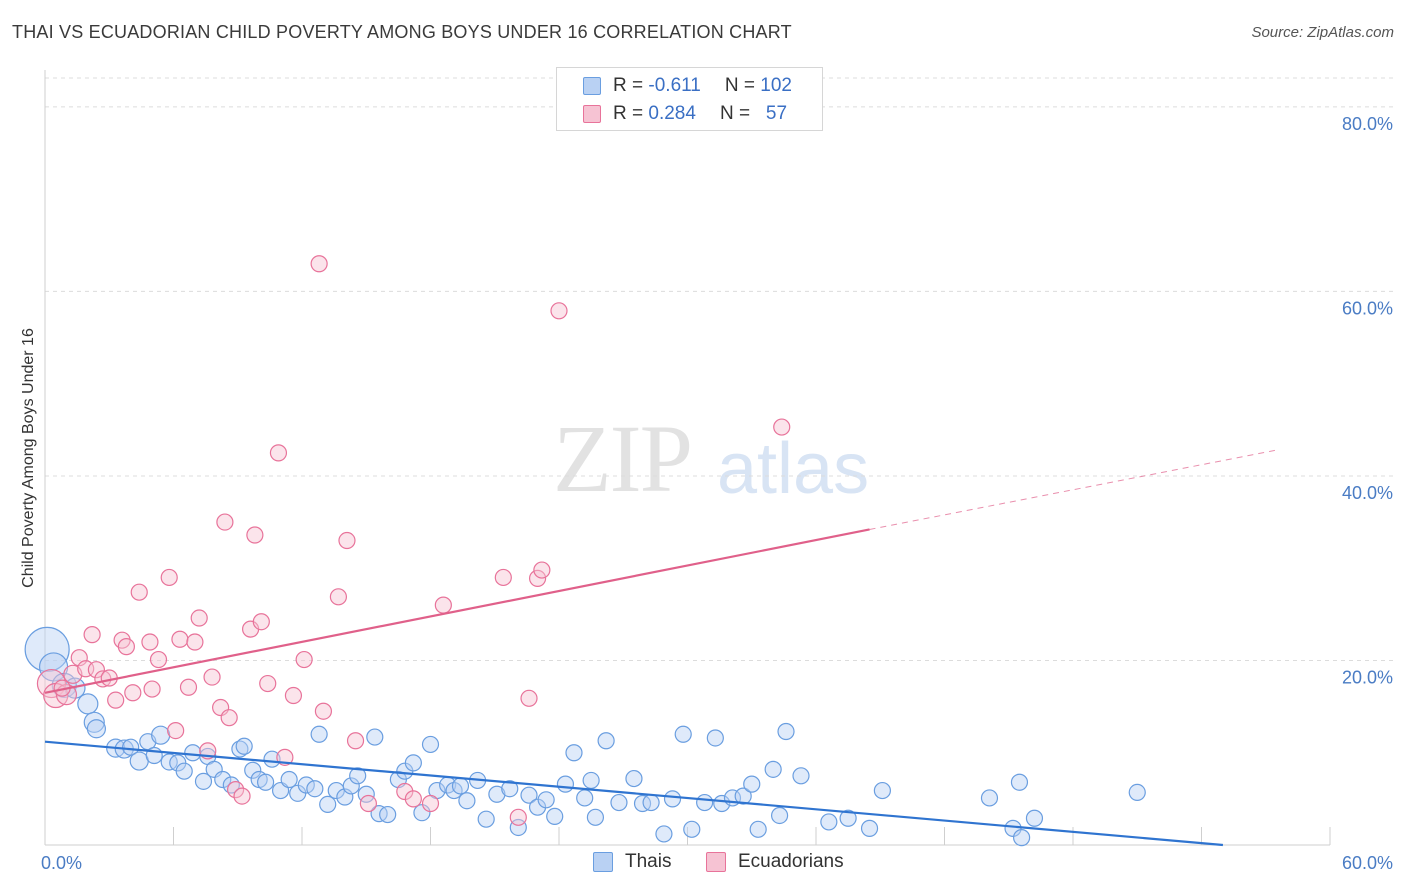 This screenshot has width=1406, height=892. What do you see at coordinates (672, 113) in the screenshot?
I see `legend-r-value: 0.284` at bounding box center [672, 113].